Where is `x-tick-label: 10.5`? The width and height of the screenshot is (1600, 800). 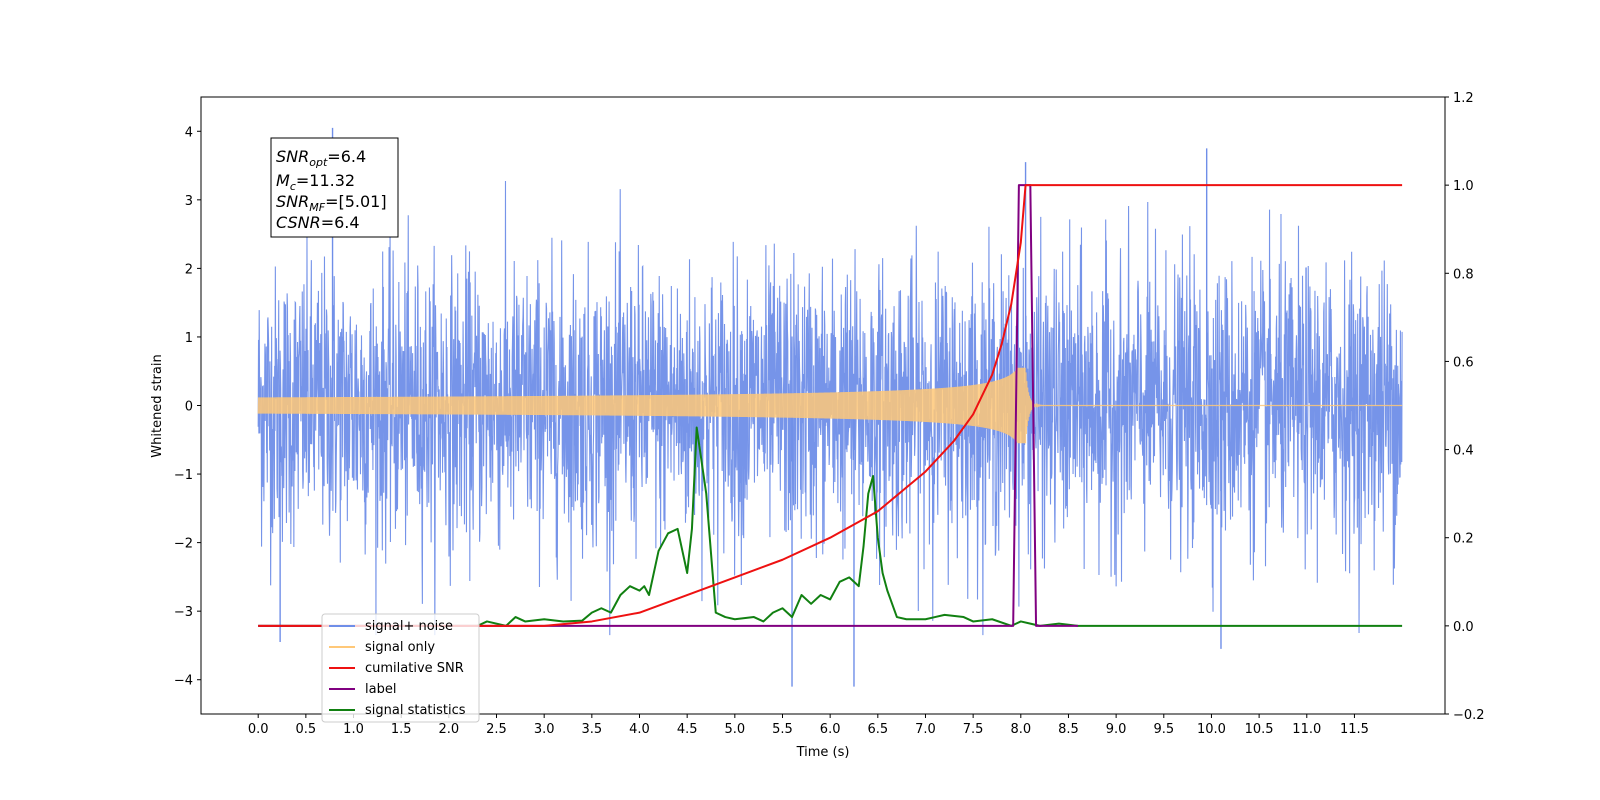
x-tick-label: 10.5 is located at coordinates (1259, 729).